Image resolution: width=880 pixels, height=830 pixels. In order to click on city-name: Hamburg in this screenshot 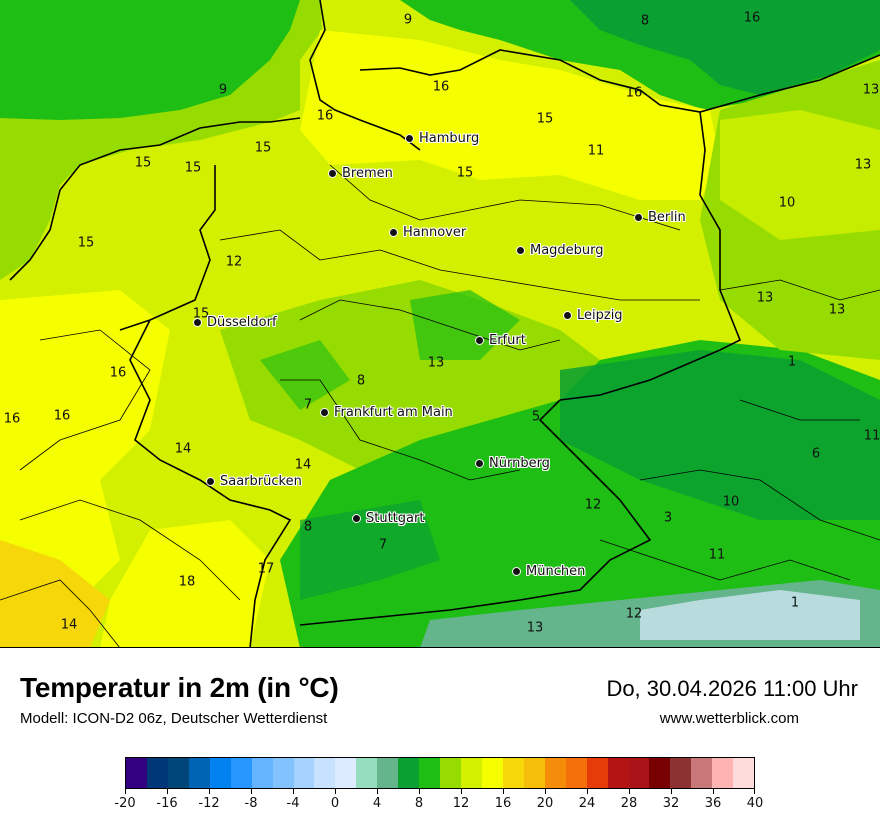, I will do `click(449, 138)`.